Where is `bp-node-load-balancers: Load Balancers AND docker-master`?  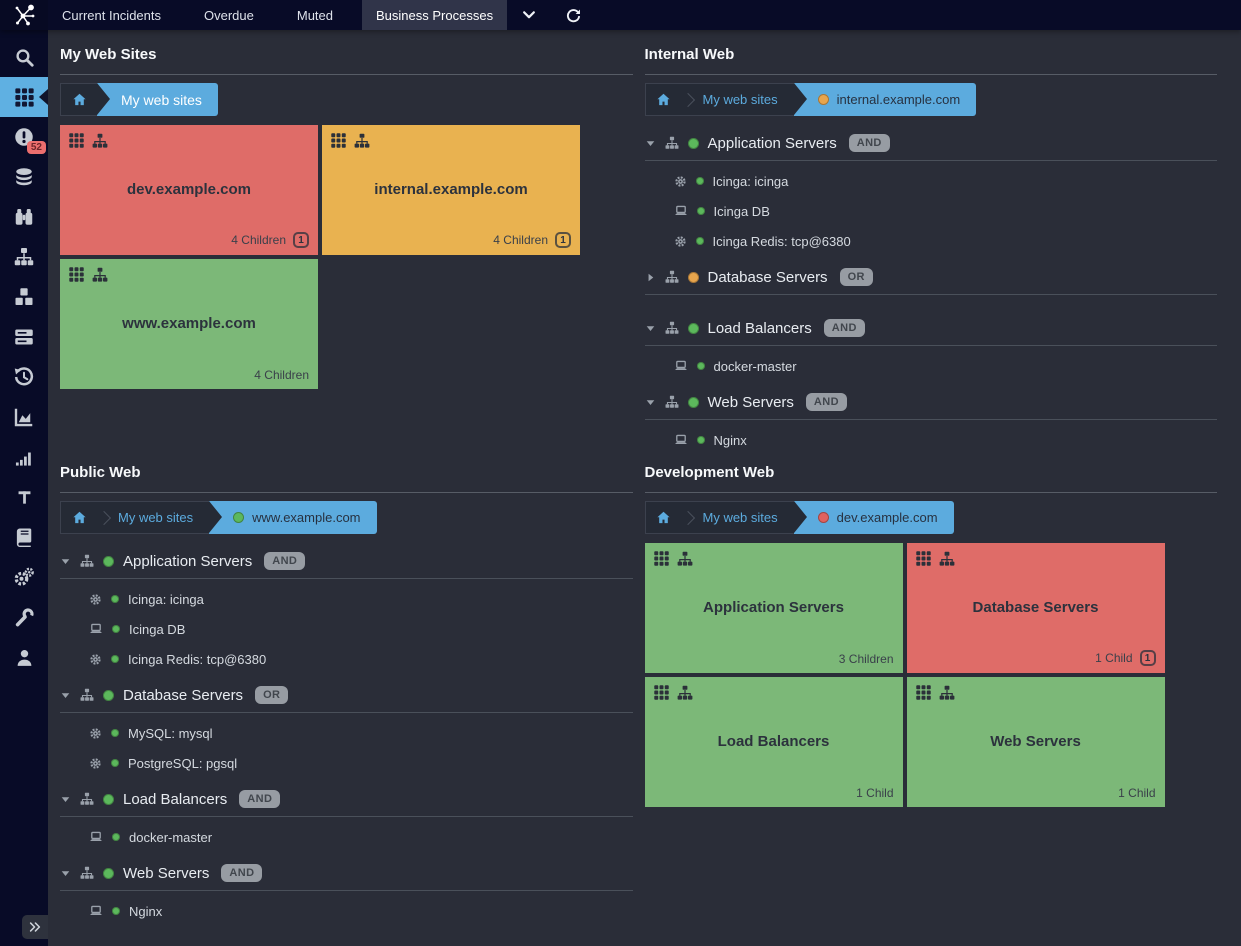
bp-node-load-balancers: Load Balancers AND docker-master is located at coordinates (346, 821).